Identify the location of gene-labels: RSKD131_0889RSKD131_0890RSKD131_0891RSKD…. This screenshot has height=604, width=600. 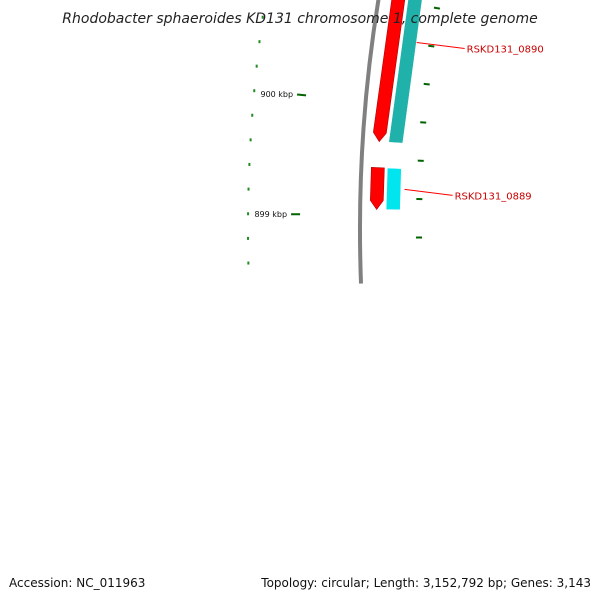
(502, 101).